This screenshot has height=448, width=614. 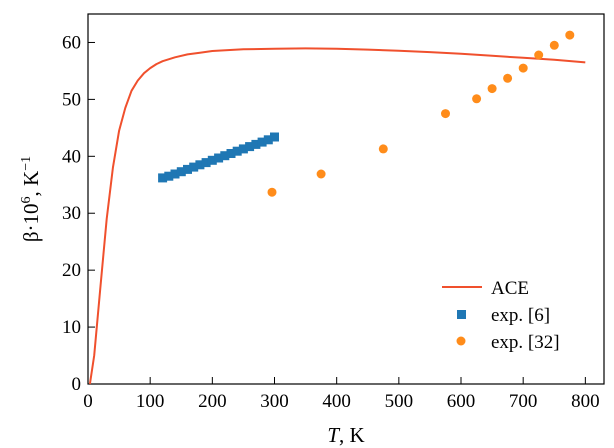 What do you see at coordinates (71, 156) in the screenshot?
I see `y-tick-label: 40` at bounding box center [71, 156].